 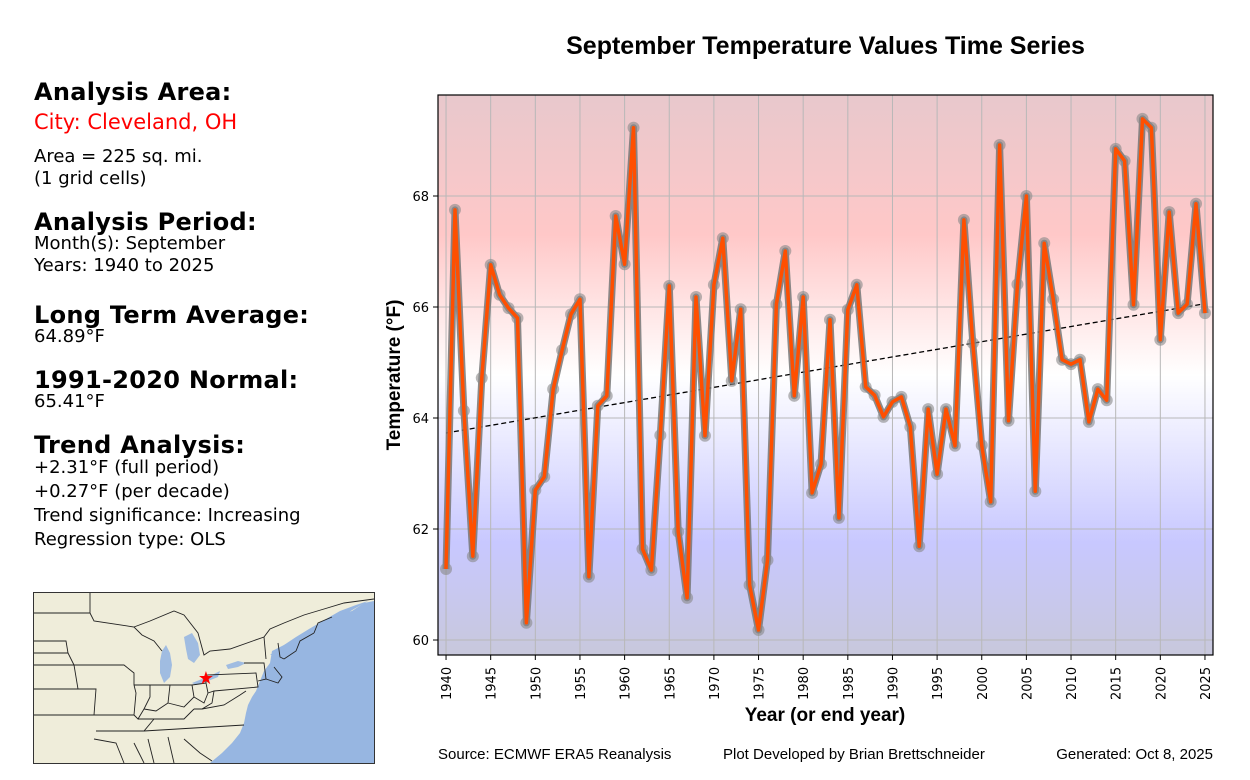 I want to click on area-size: Area = 225 sq. mi., so click(x=118, y=156).